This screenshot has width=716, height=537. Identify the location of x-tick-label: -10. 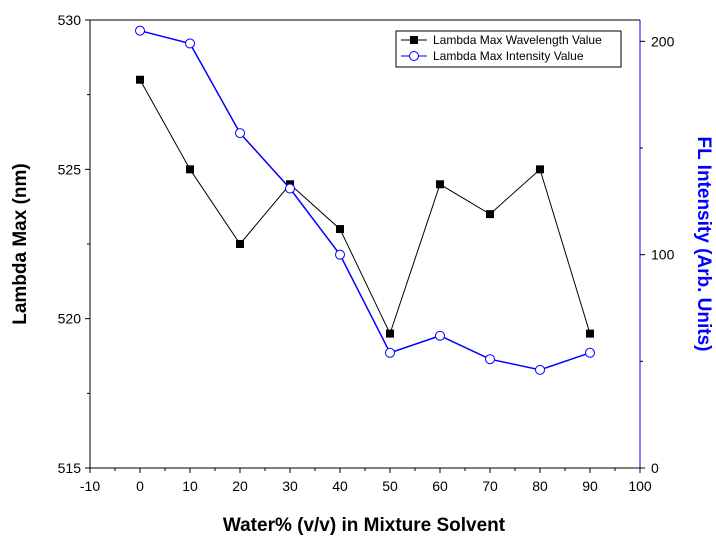
(90, 486).